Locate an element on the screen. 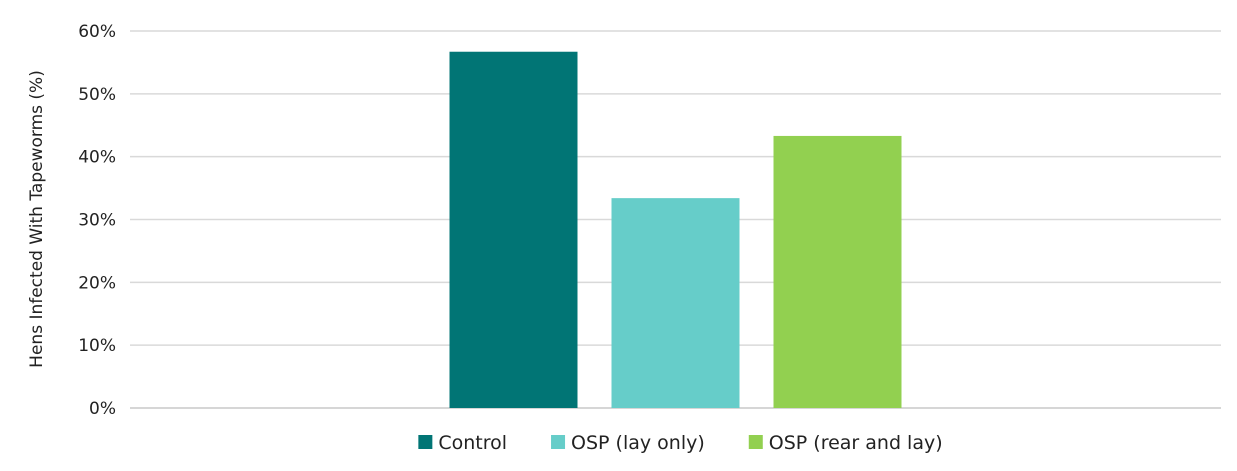  y-tick-label: 20% is located at coordinates (97, 283).